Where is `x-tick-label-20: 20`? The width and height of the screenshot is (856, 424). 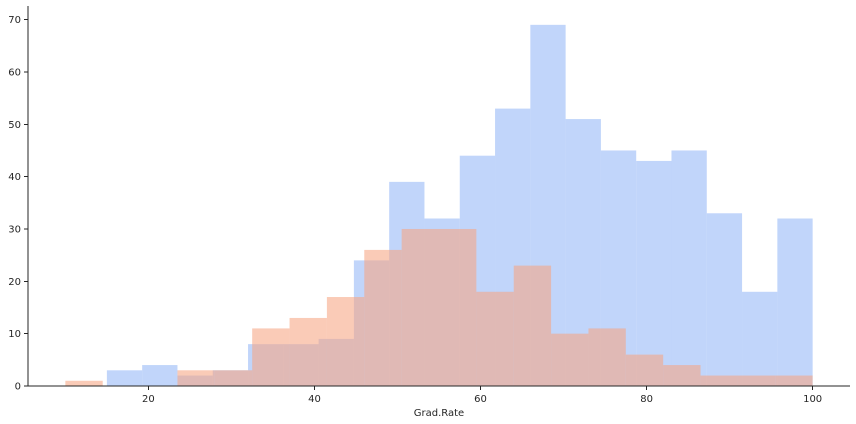 x-tick-label-20: 20 is located at coordinates (148, 399).